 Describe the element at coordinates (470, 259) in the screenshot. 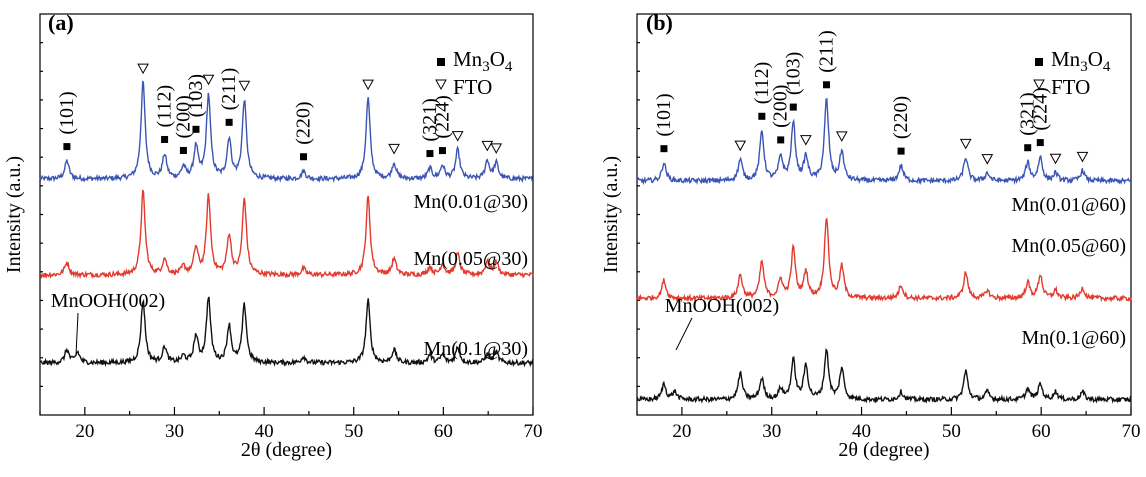

I see `series-label: Mn(0.05@30)` at that location.